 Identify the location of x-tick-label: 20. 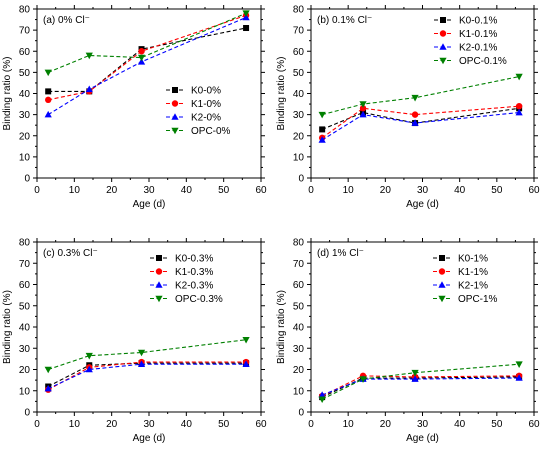
(386, 190).